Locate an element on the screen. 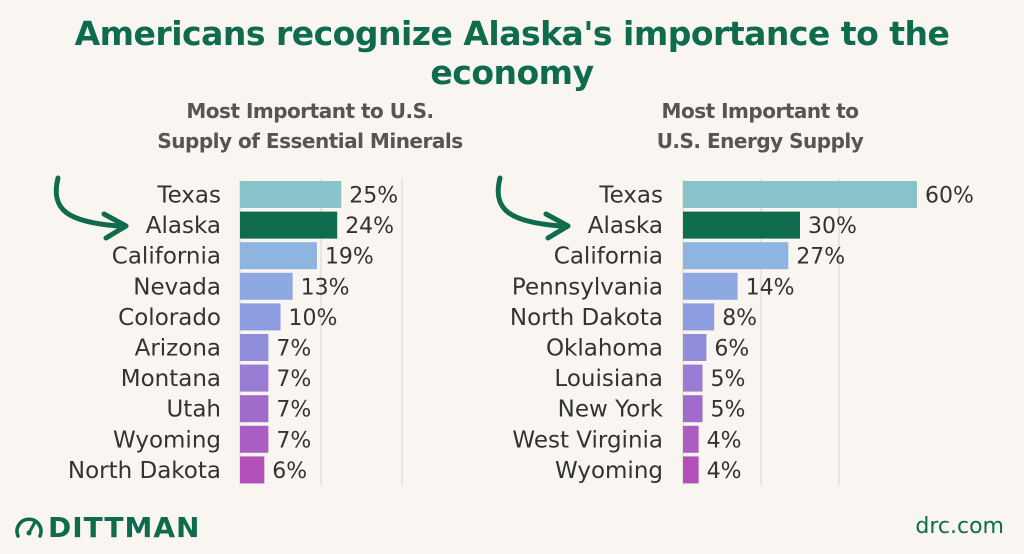 This screenshot has height=554, width=1024. energy-bar-wyoming is located at coordinates (691, 470).